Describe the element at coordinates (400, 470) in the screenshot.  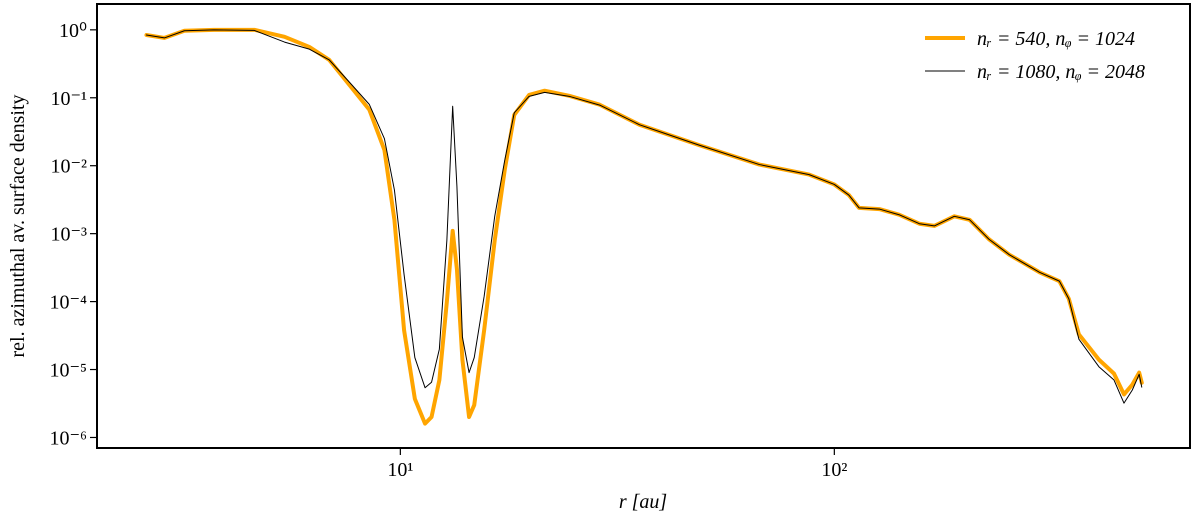
I see `x-tick-label: 10¹` at that location.